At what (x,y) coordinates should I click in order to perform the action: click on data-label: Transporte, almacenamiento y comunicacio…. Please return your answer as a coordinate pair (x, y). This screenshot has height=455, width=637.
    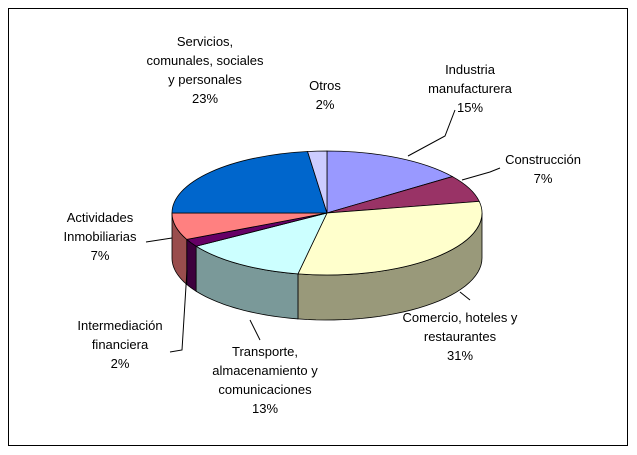
    Looking at the image, I should click on (265, 380).